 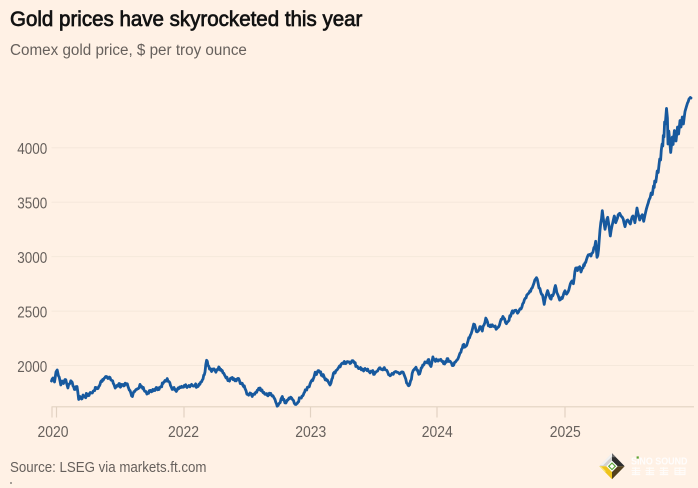 I want to click on svg-text: 2022, so click(x=183, y=432).